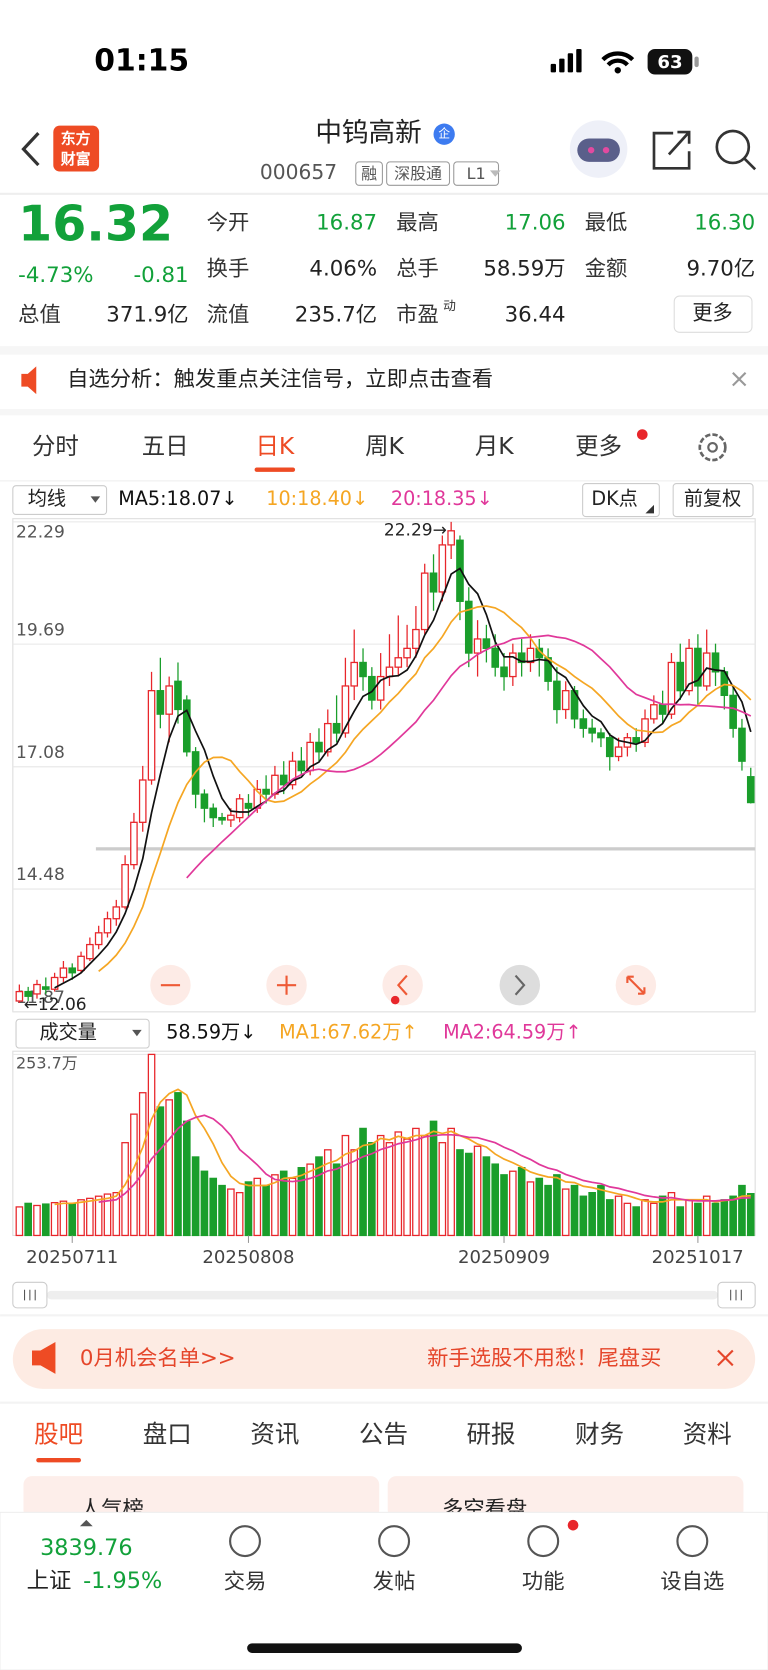  What do you see at coordinates (167, 1434) in the screenshot?
I see `section-tab: 盘口` at bounding box center [167, 1434].